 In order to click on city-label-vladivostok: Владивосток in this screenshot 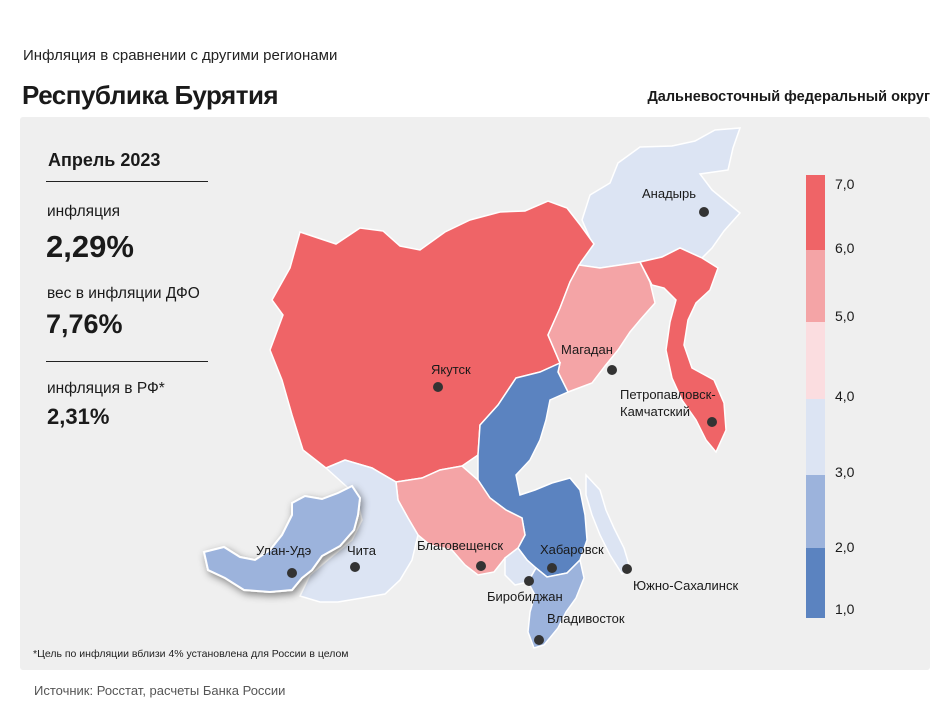, I will do `click(586, 618)`.